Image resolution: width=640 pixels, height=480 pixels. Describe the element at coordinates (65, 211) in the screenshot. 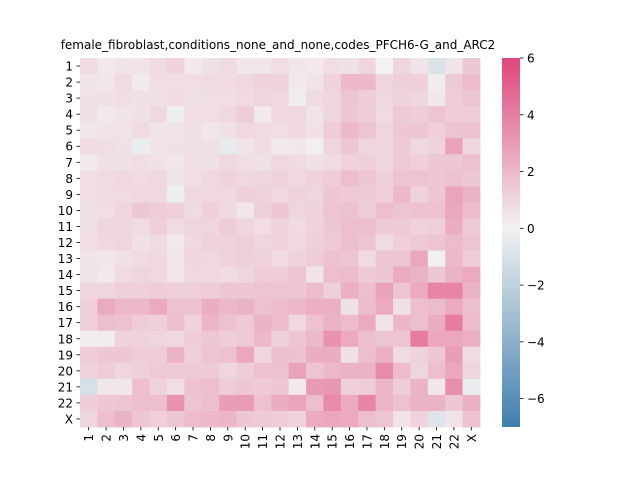

I see `row-label: 10` at that location.